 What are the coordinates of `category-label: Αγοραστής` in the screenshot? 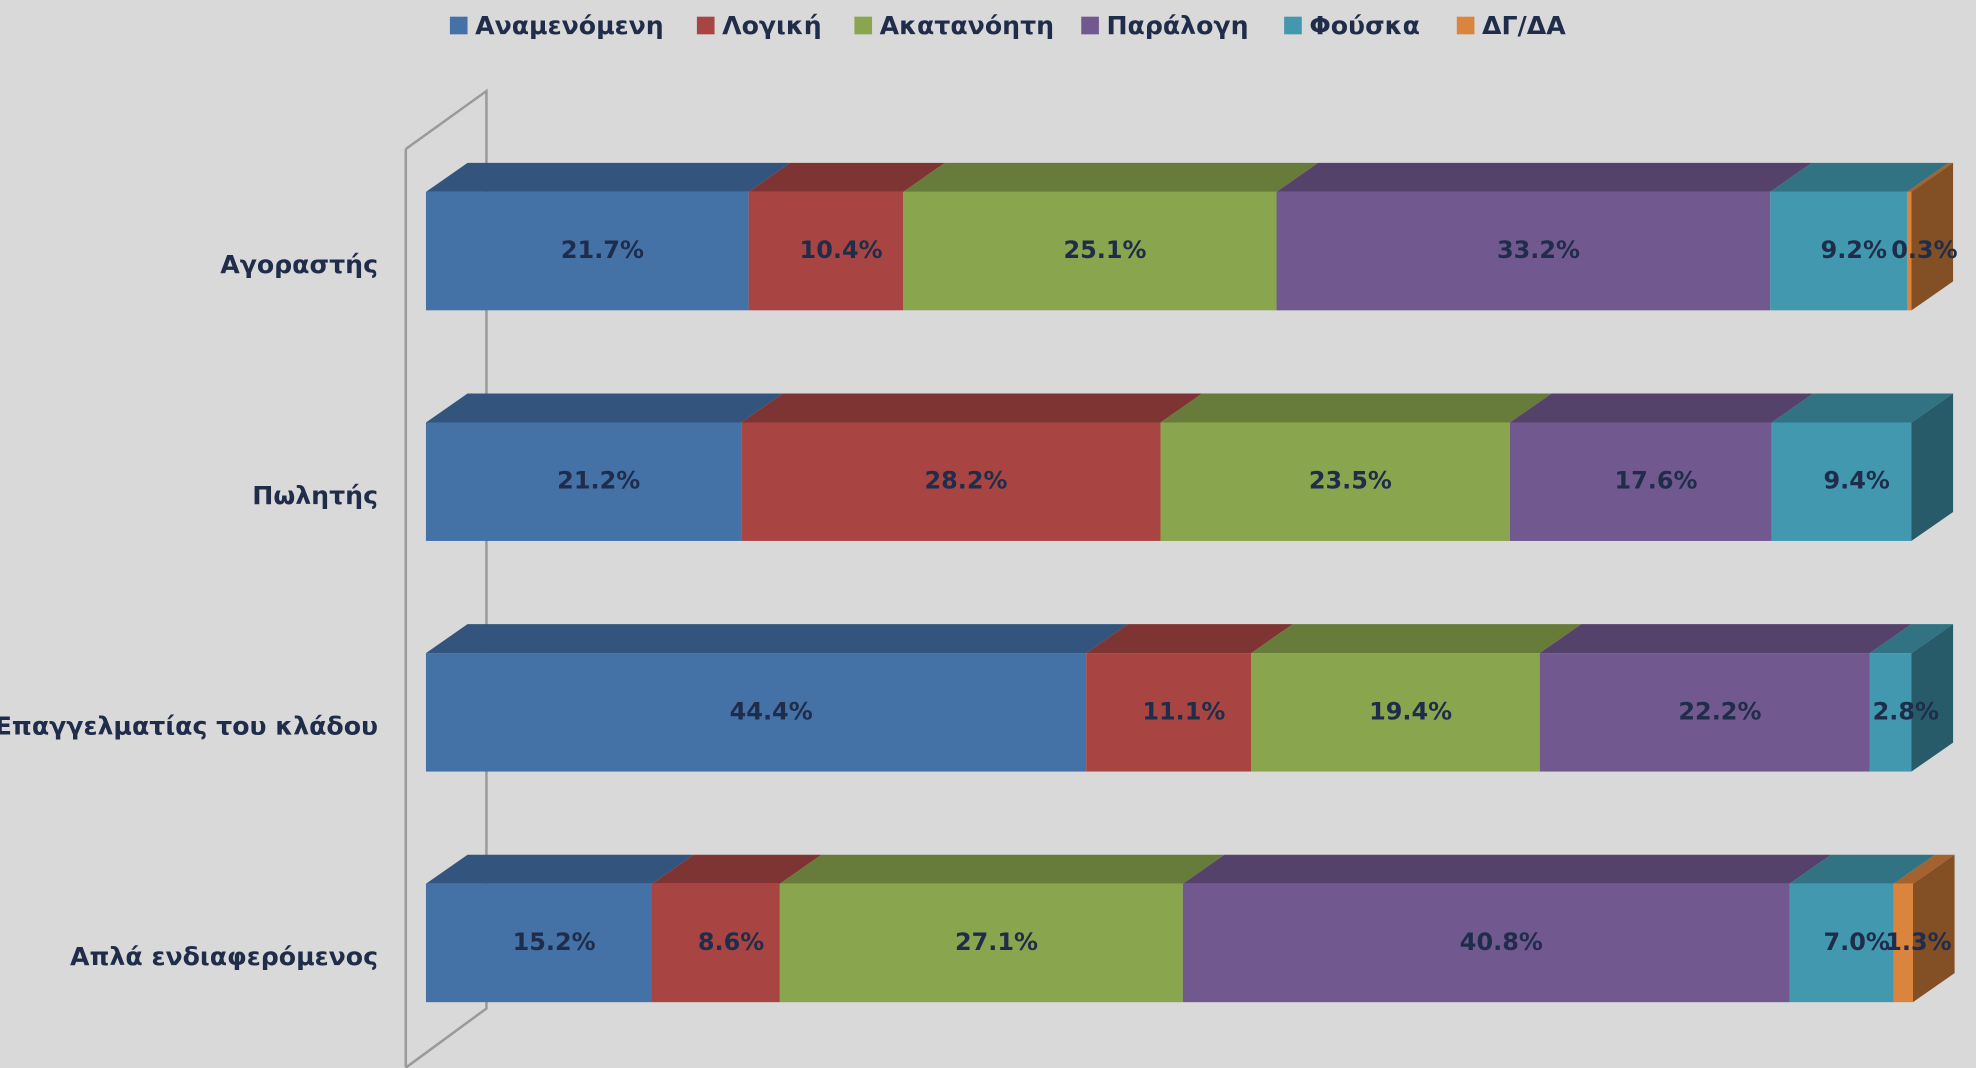 It's located at (299, 264).